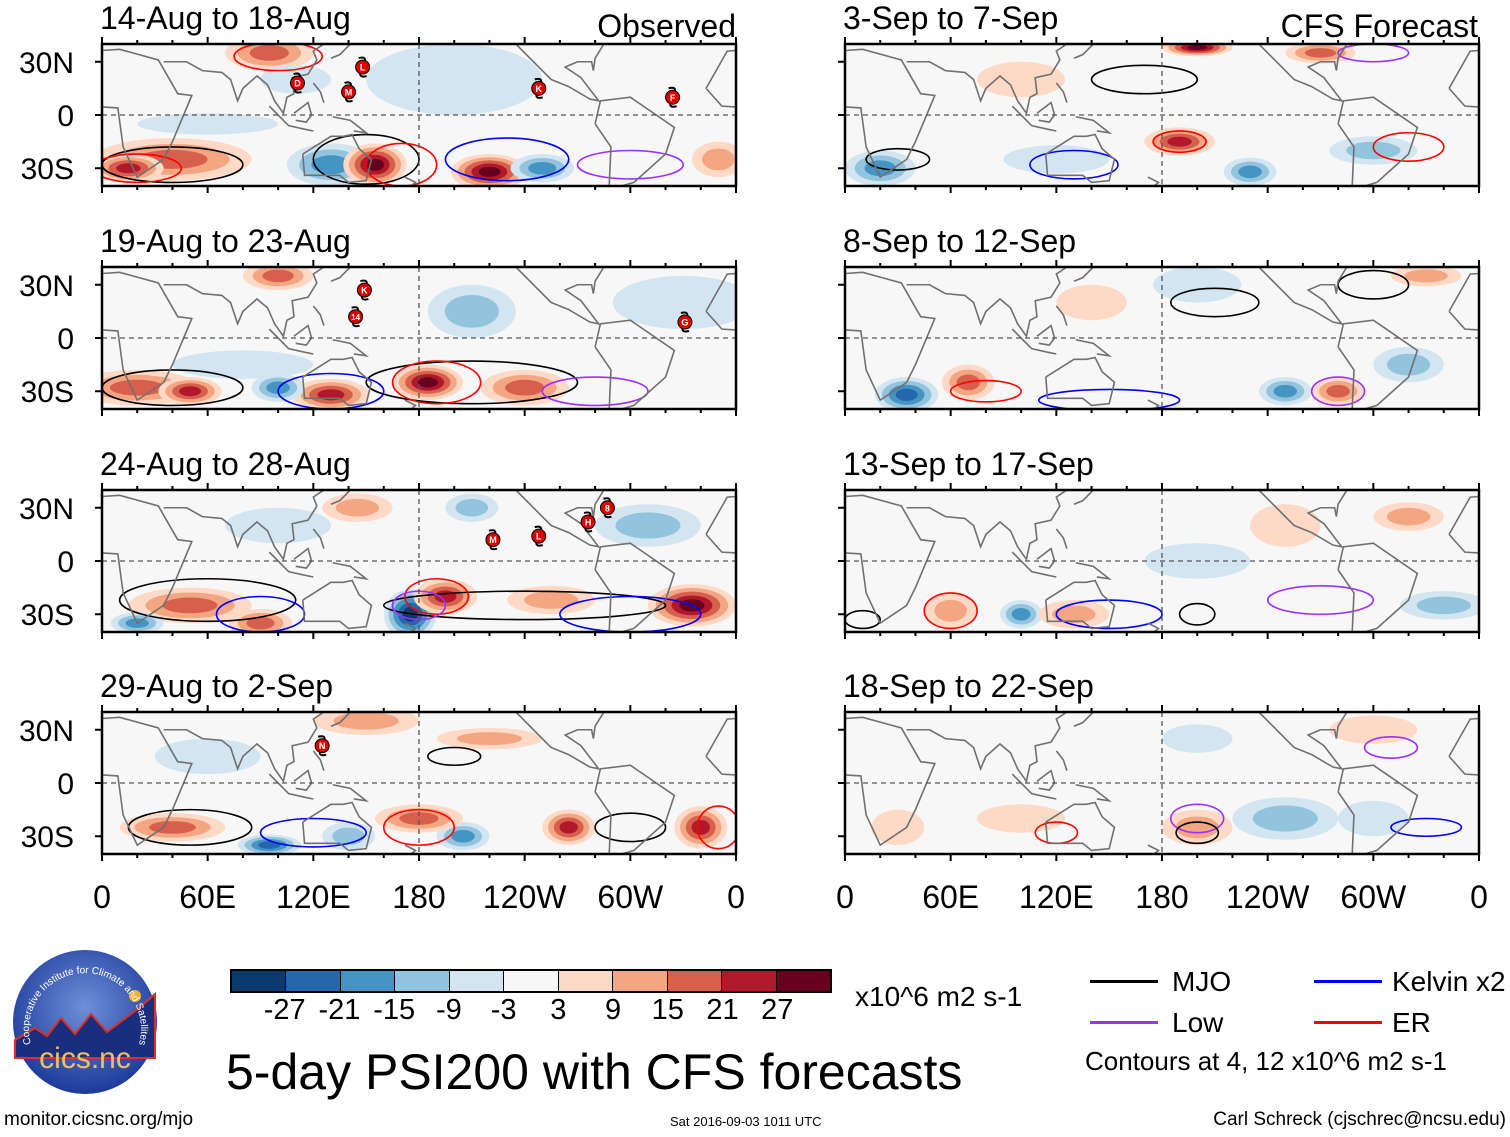 The width and height of the screenshot is (1510, 1137). I want to click on tropical-cyclone-marker: N, so click(322, 746).